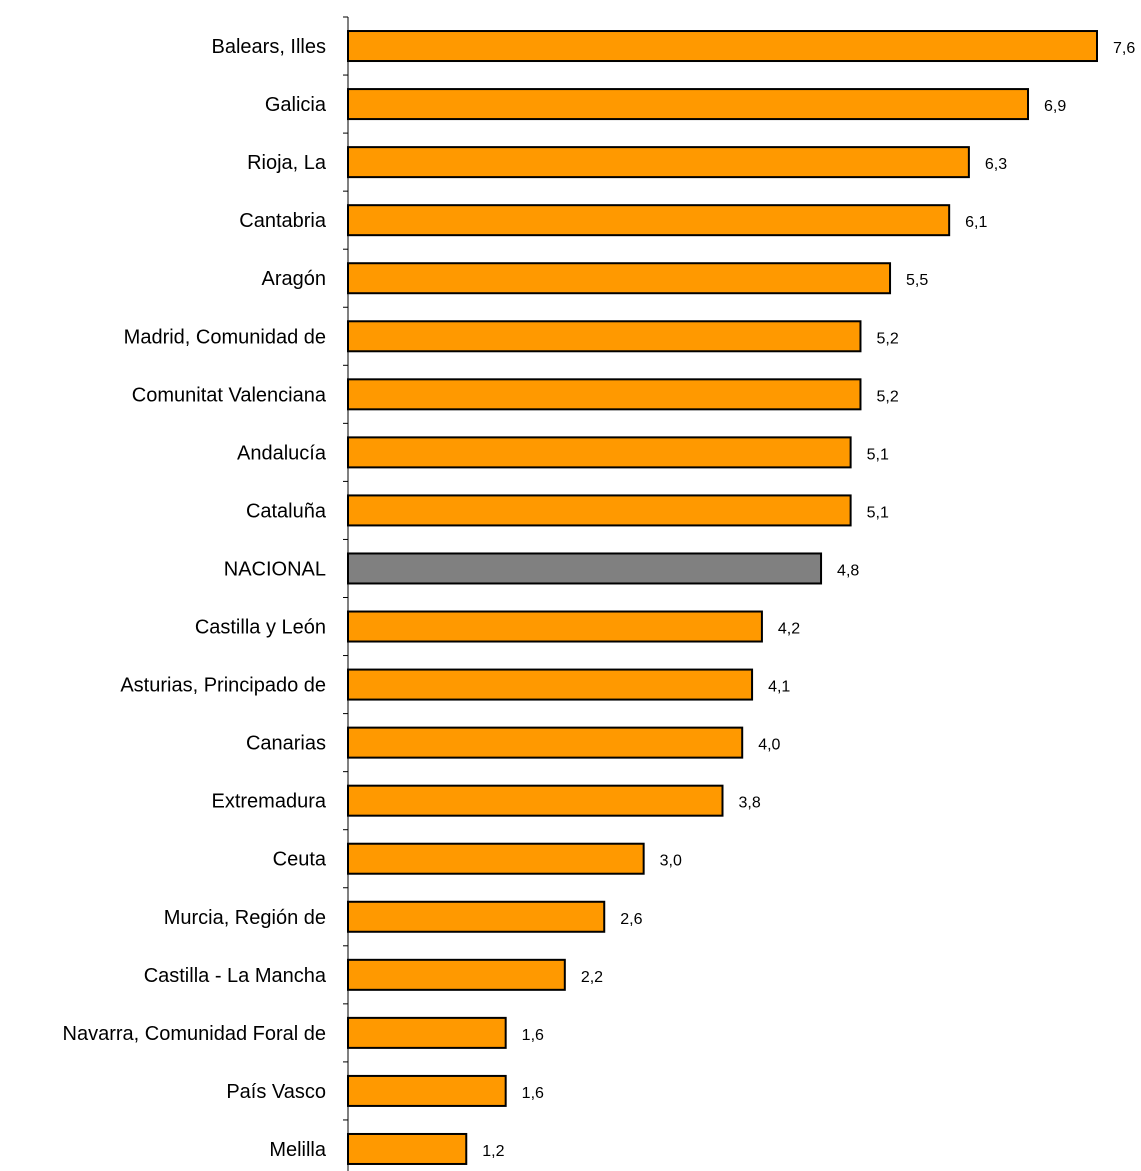  Describe the element at coordinates (585, 568) in the screenshot. I see `bar-nacional` at that location.